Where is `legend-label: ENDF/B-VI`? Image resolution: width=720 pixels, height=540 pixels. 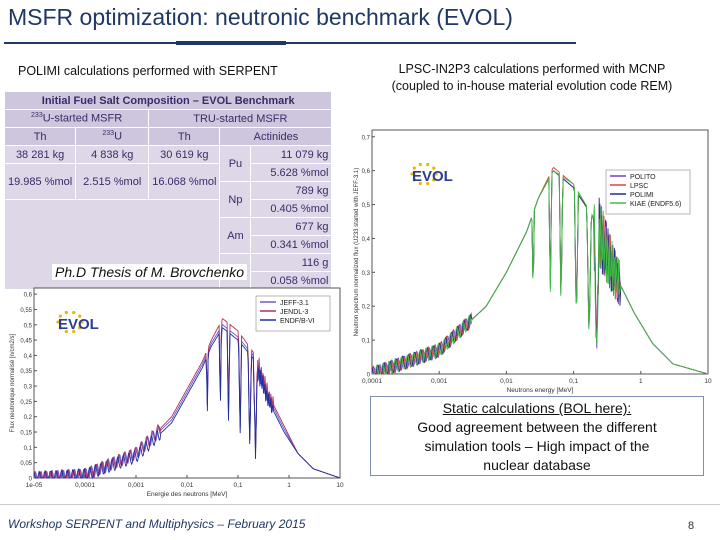 legend-label: ENDF/B-VI is located at coordinates (297, 321).